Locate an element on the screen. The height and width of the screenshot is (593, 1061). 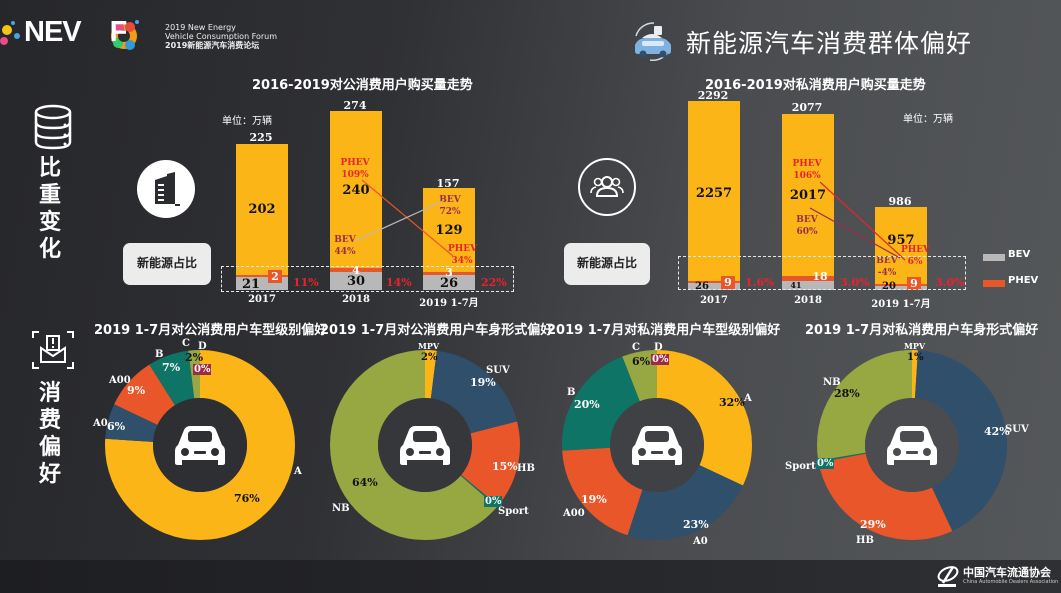
org-name-en: China Automobile Dealers Association is located at coordinates (1011, 582).